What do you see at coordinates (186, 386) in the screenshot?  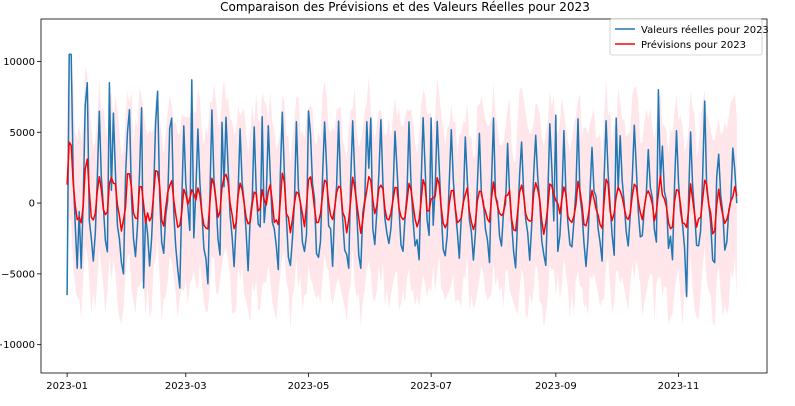 I see `x-tick-label: 2023-03` at bounding box center [186, 386].